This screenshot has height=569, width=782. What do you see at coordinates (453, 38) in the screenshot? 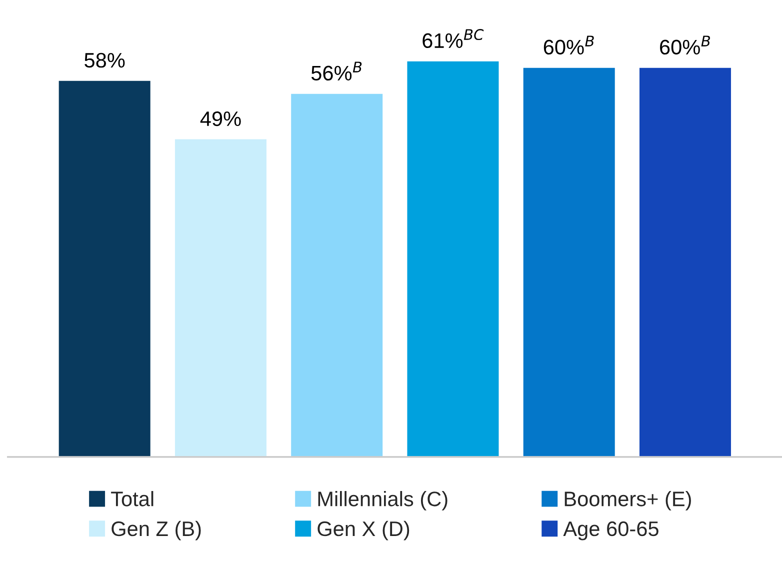
I see `data-label: 61%$^{BC}$` at bounding box center [453, 38].